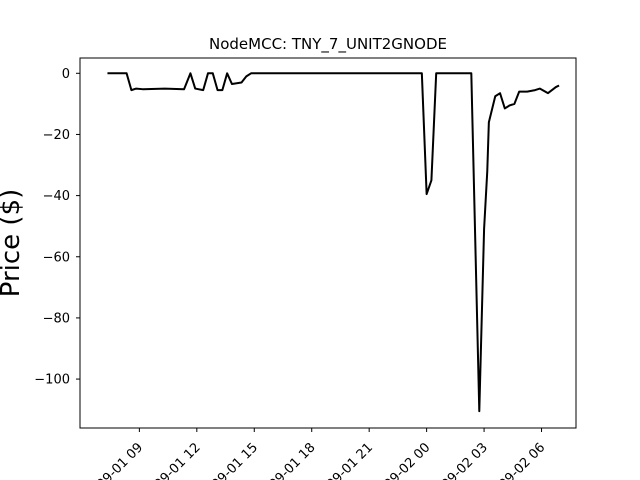  I want to click on y-axis-label: Price ($), so click(13, 243).